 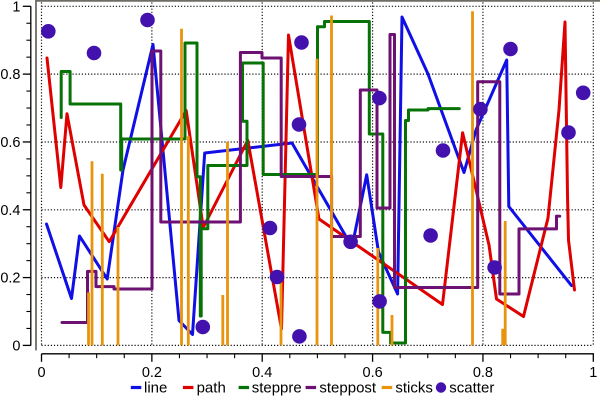 What do you see at coordinates (348, 388) in the screenshot?
I see `svg-text: steppost` at bounding box center [348, 388].